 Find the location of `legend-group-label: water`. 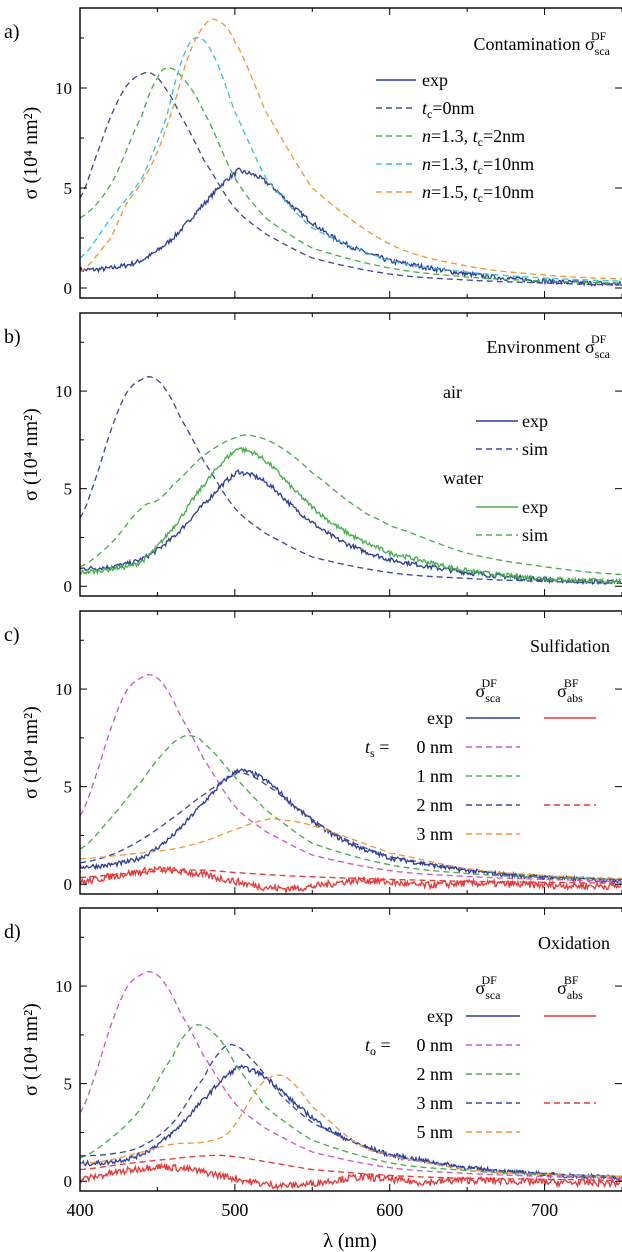

legend-group-label: water is located at coordinates (463, 478).